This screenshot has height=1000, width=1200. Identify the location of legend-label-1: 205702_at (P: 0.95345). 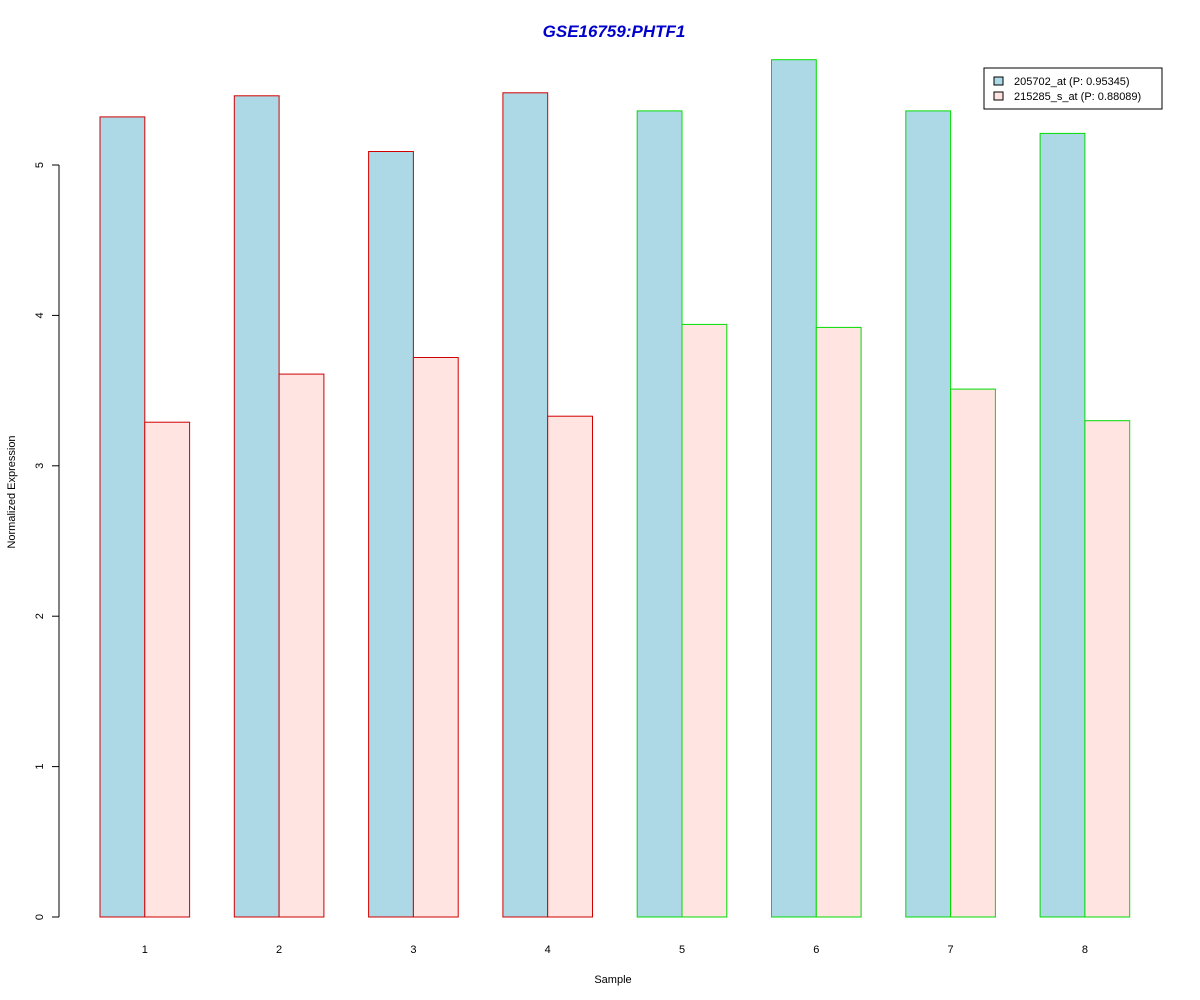
(1072, 82).